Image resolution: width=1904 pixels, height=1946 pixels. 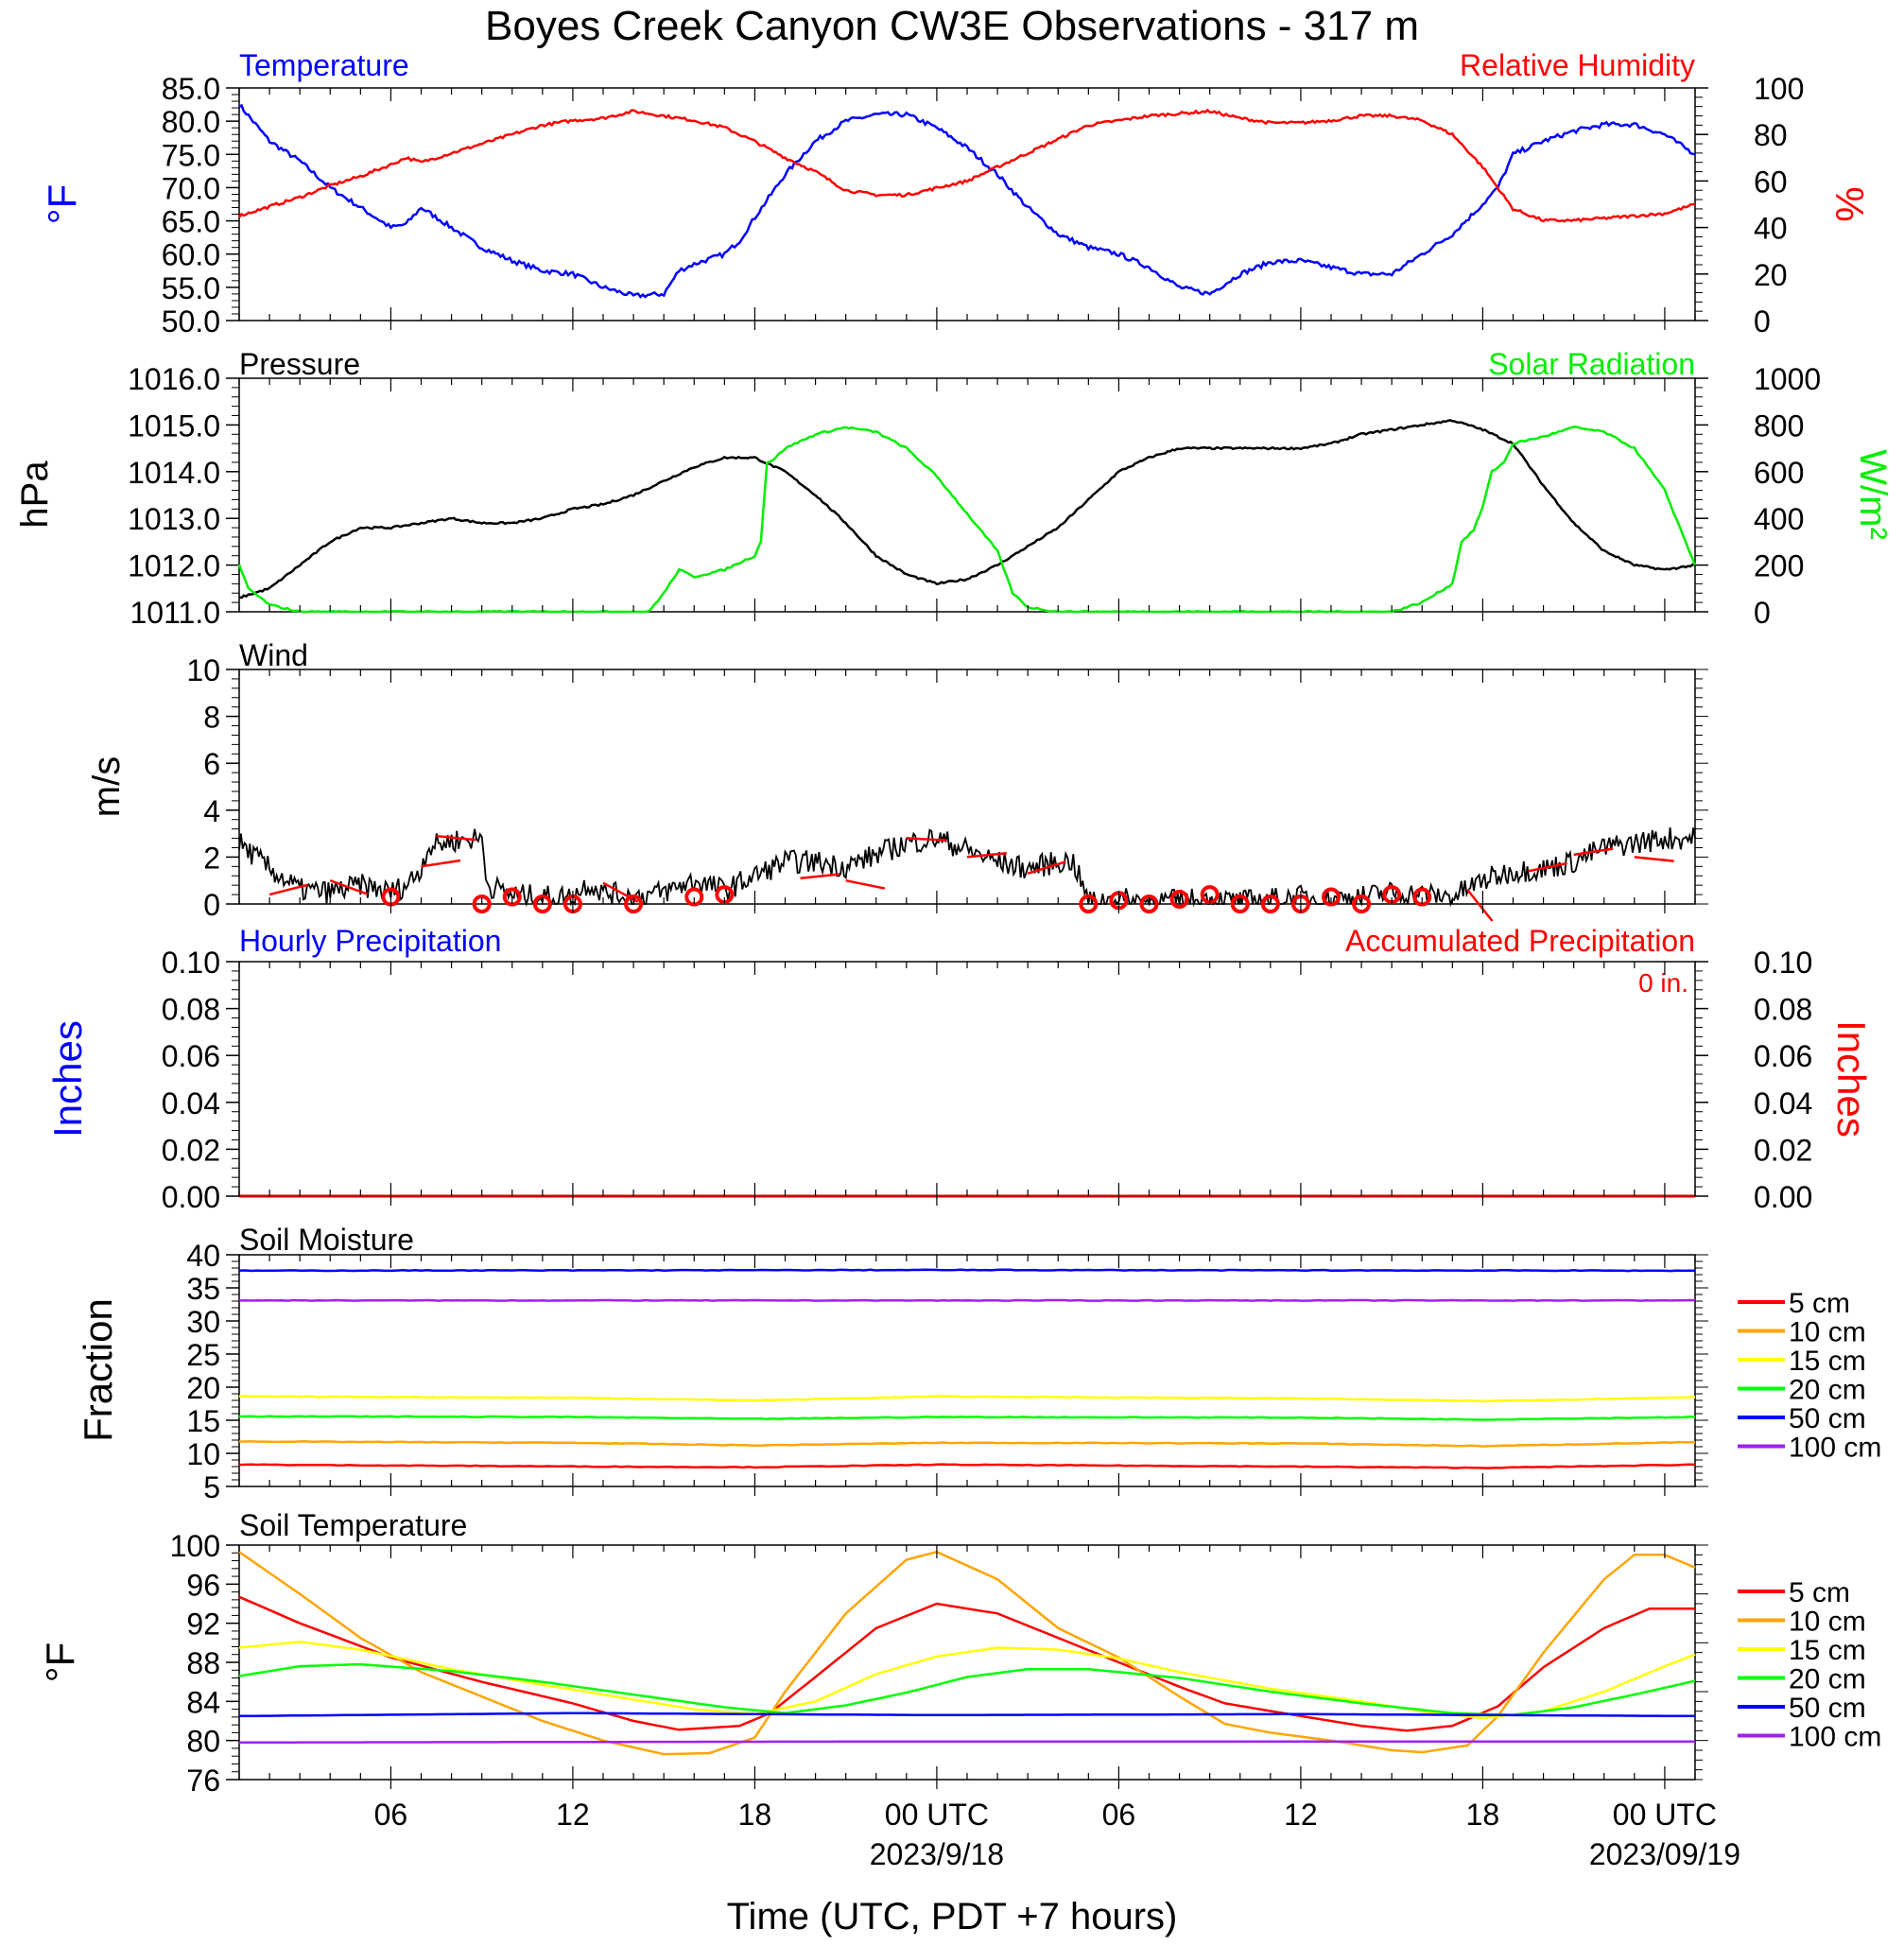 What do you see at coordinates (203, 1781) in the screenshot?
I see `y-tick-label: 76` at bounding box center [203, 1781].